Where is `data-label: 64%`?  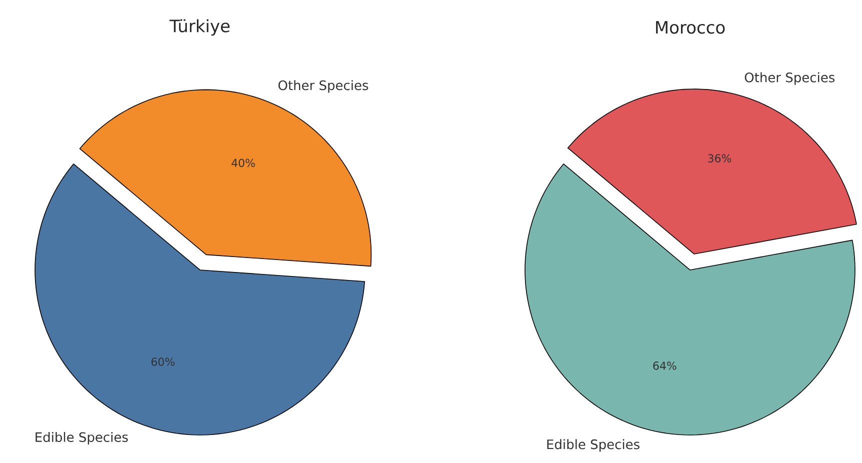
data-label: 64% is located at coordinates (664, 366).